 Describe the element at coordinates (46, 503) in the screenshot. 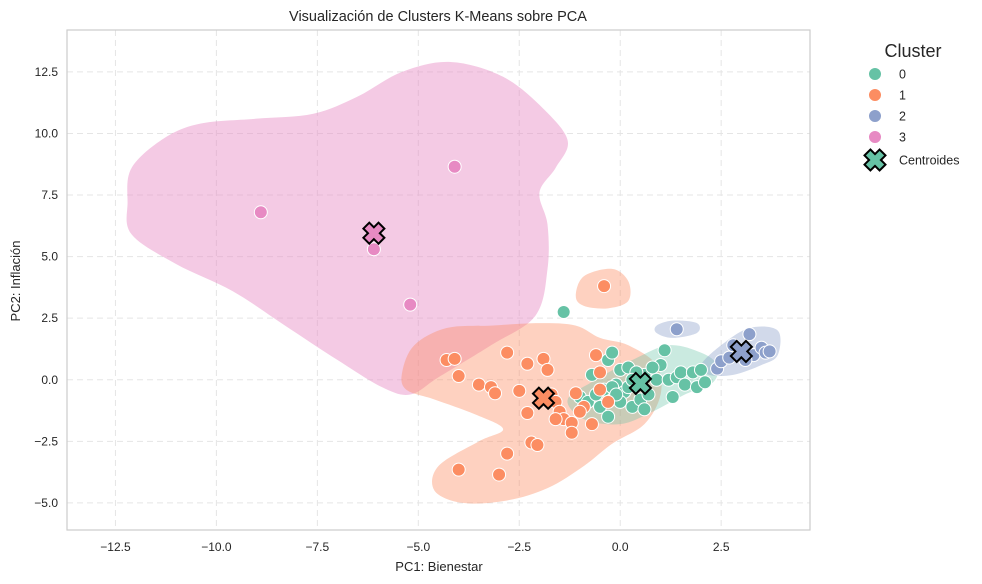

I see `y-tick-label: −5.0` at that location.